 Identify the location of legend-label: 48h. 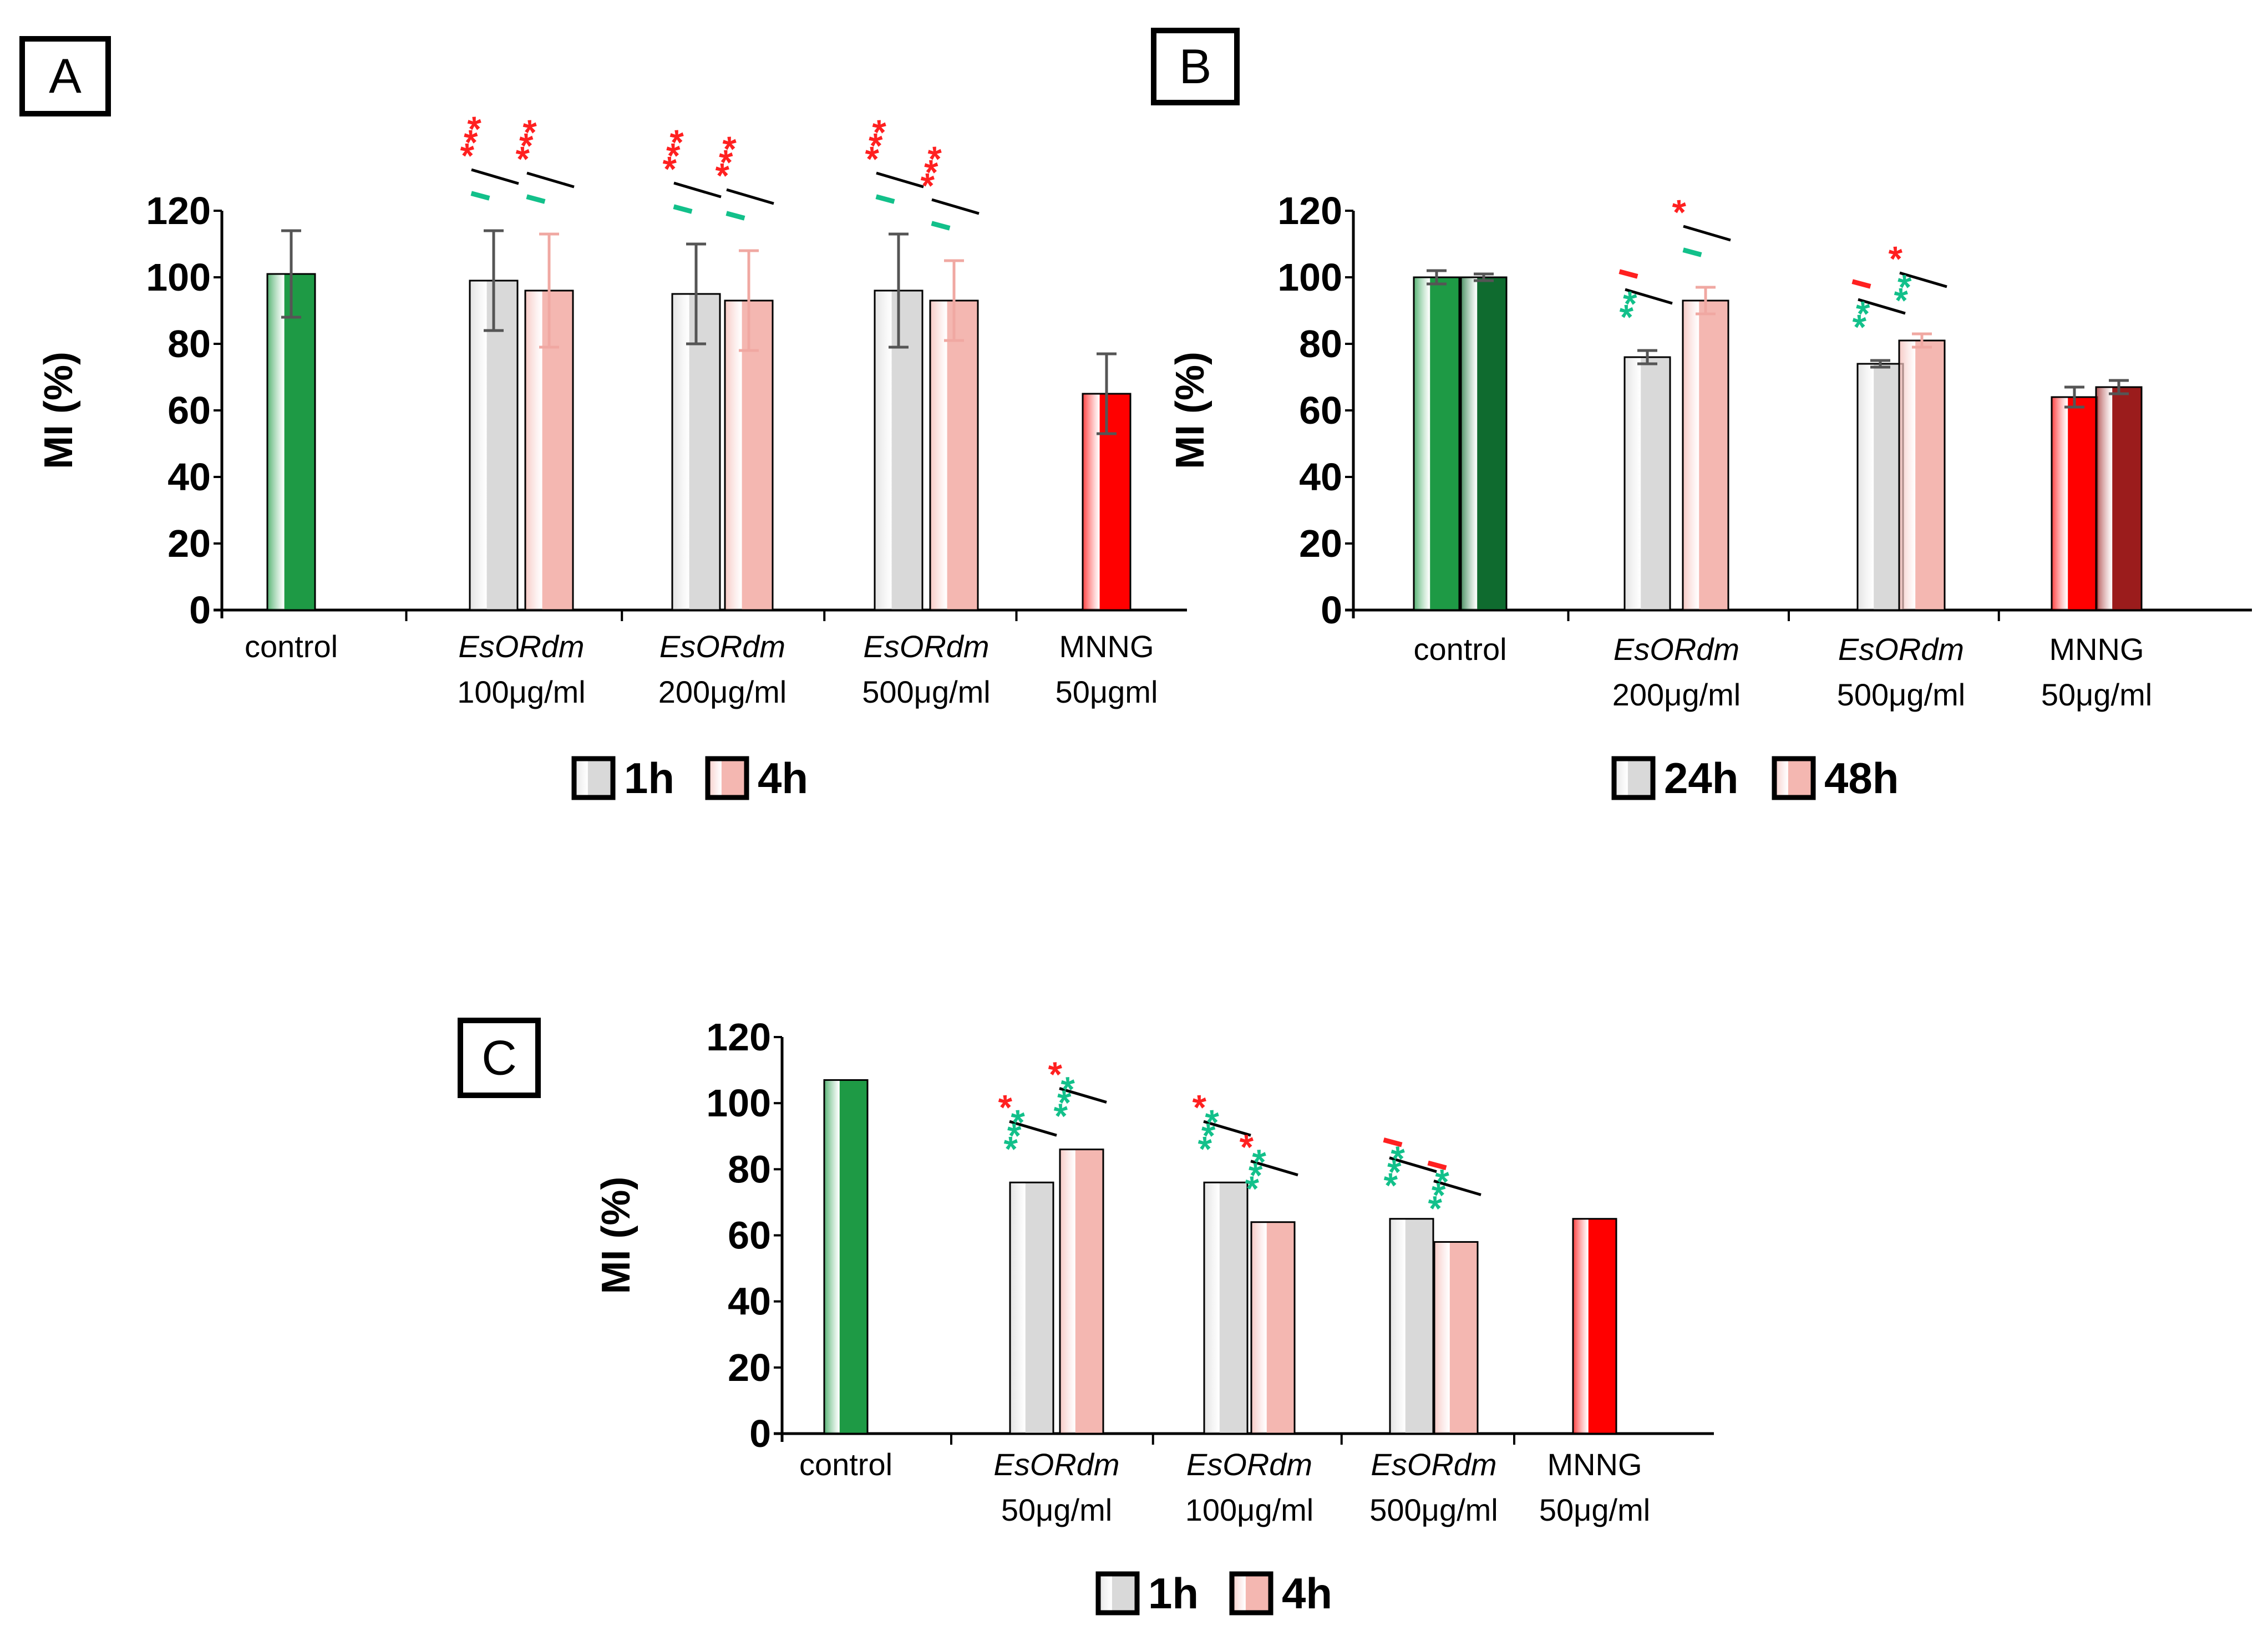
(1862, 778).